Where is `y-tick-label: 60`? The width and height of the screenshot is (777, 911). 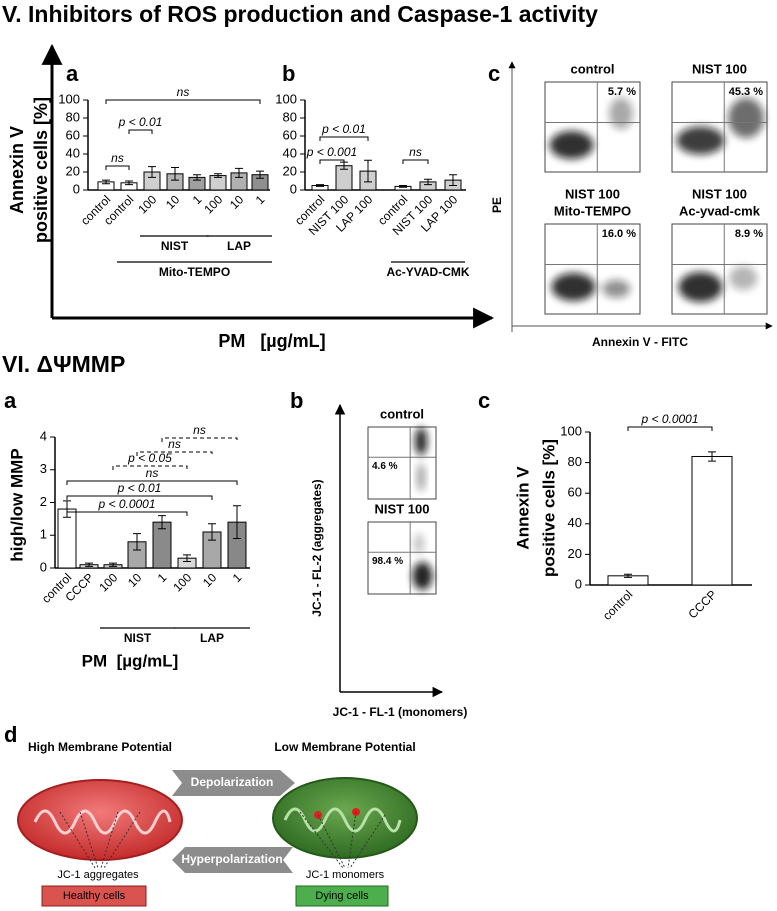
y-tick-label: 60 is located at coordinates (73, 134).